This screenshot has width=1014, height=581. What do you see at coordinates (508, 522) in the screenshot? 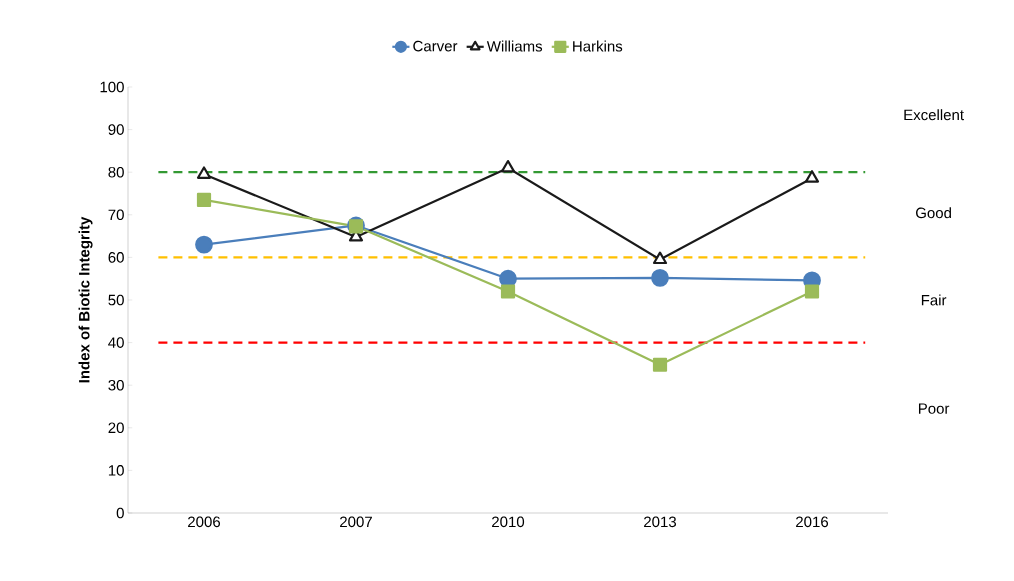
I see `x-tick-label: 2010` at bounding box center [508, 522].